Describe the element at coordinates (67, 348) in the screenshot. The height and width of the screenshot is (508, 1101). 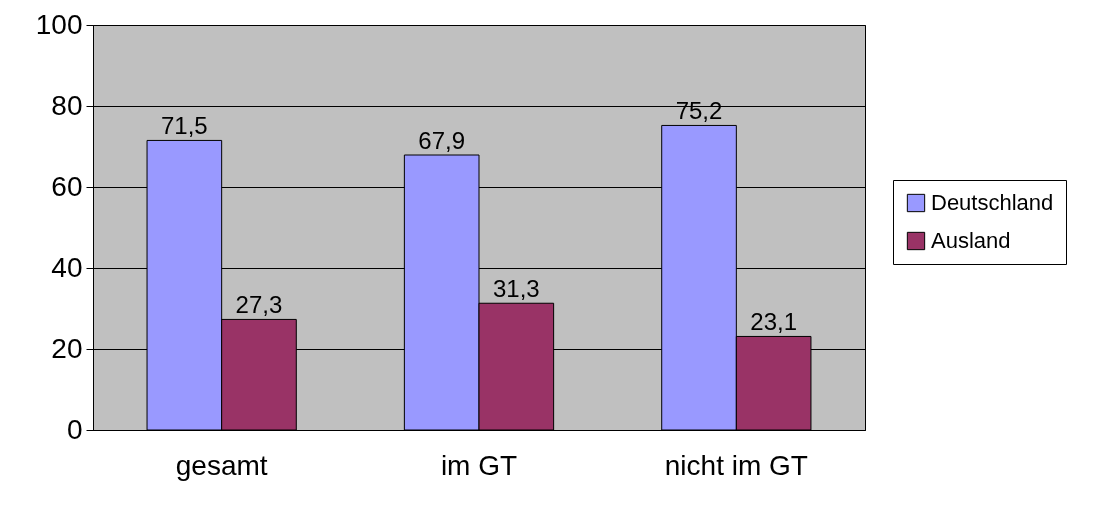
I see `y-tick-label: 20` at that location.